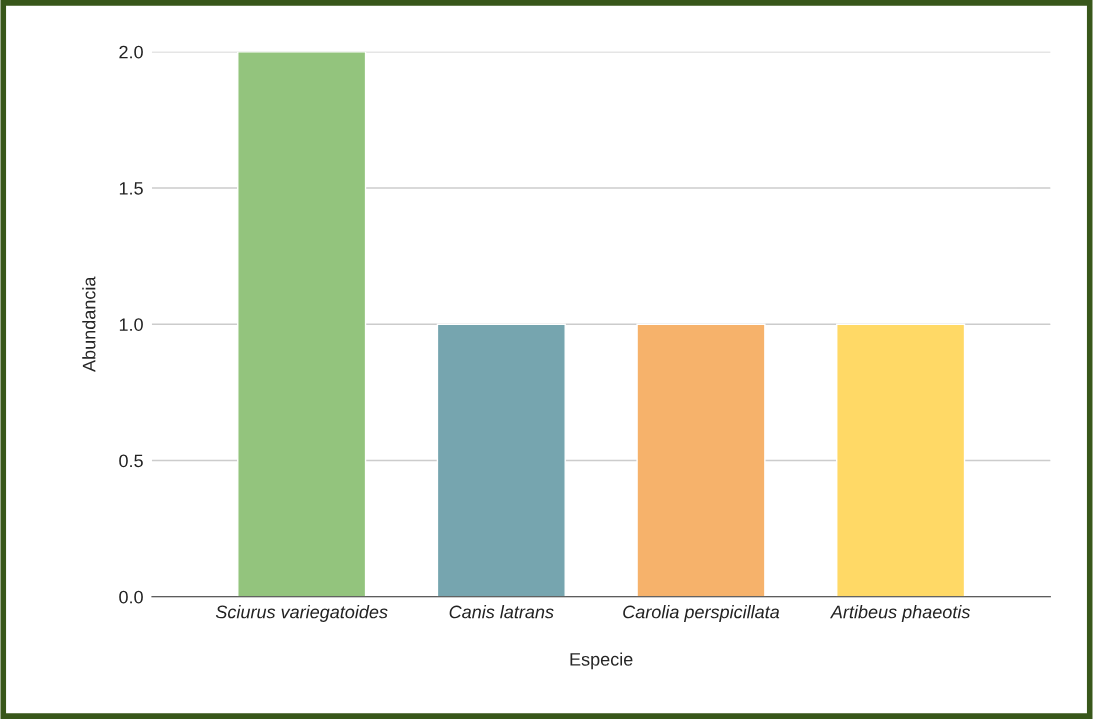  Describe the element at coordinates (131, 324) in the screenshot. I see `y-tick-label: 1.0` at that location.